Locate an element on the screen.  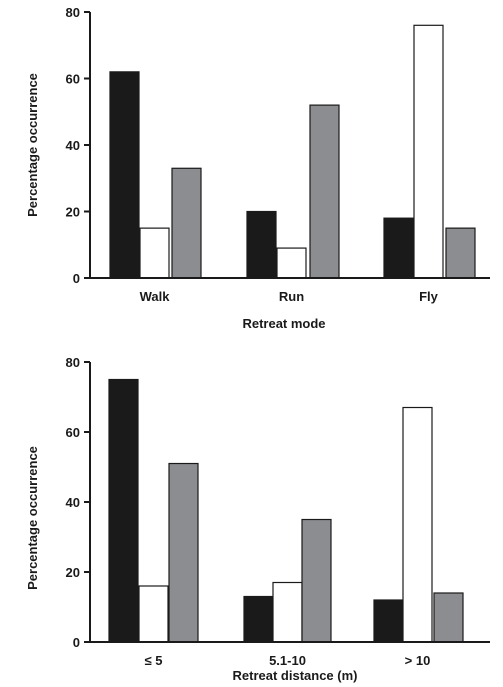
x-axis-title: Retreat mode is located at coordinates (283, 323).